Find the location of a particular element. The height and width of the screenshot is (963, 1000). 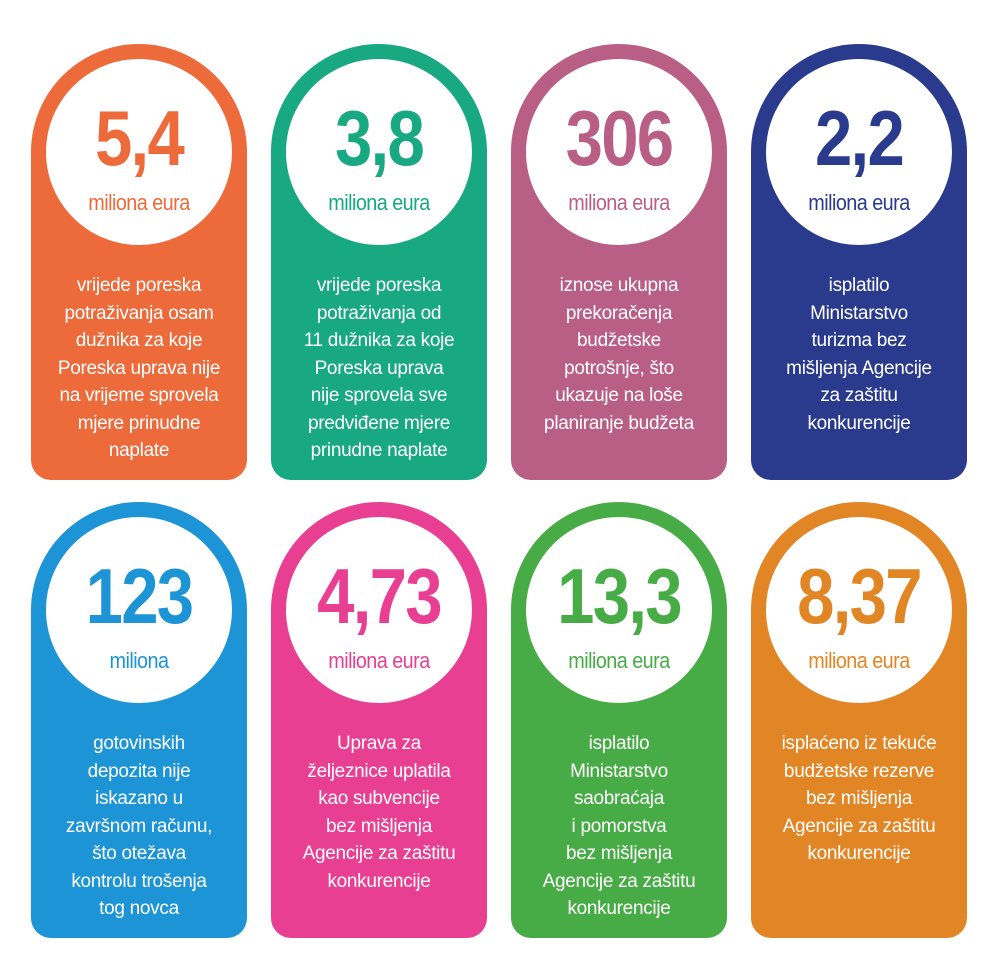

stat-number: 2,2 is located at coordinates (859, 138).